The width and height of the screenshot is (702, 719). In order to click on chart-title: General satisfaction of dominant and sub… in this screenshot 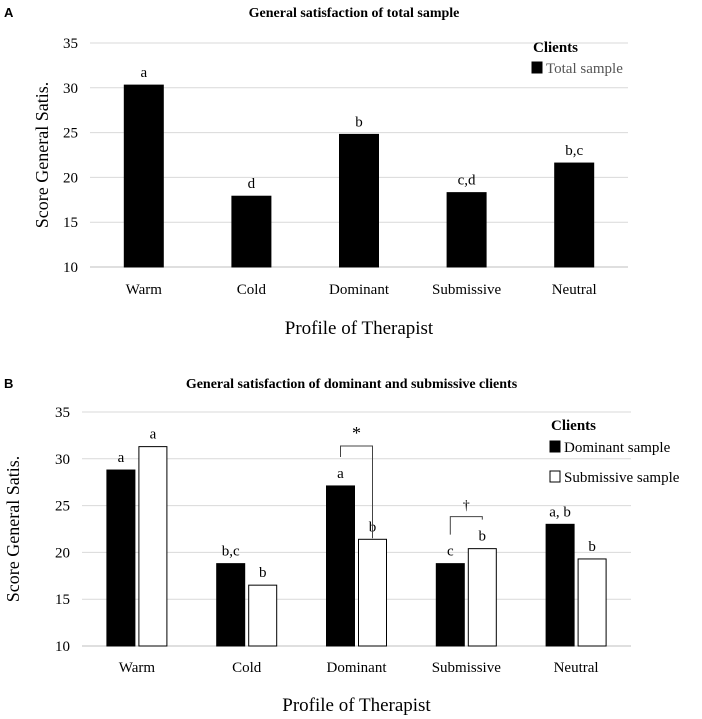, I will do `click(352, 384)`.